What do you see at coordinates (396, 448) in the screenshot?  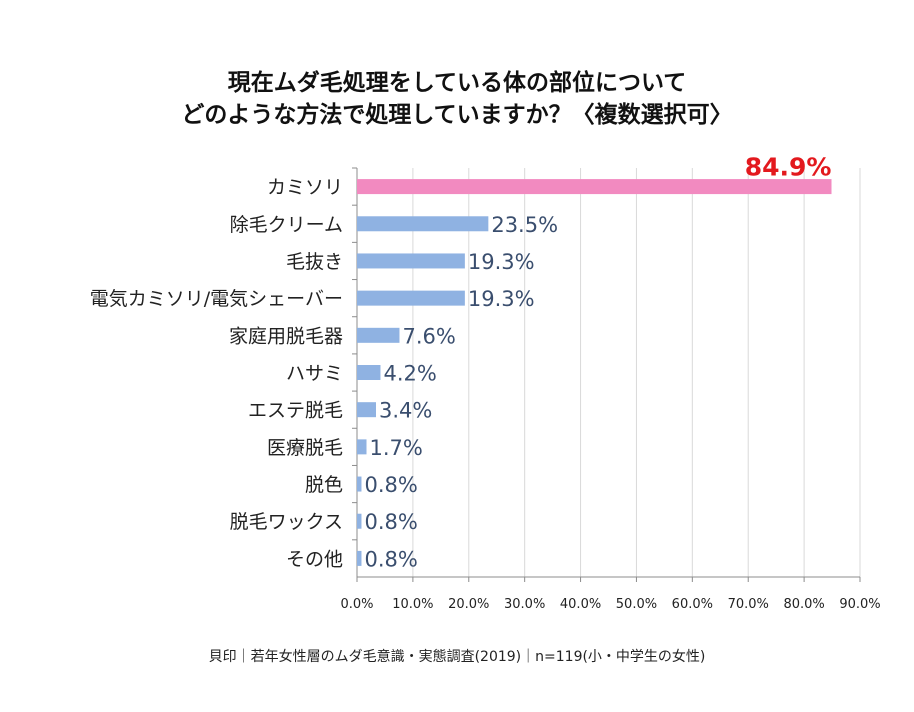 I see `data-label: 1.7%` at bounding box center [396, 448].